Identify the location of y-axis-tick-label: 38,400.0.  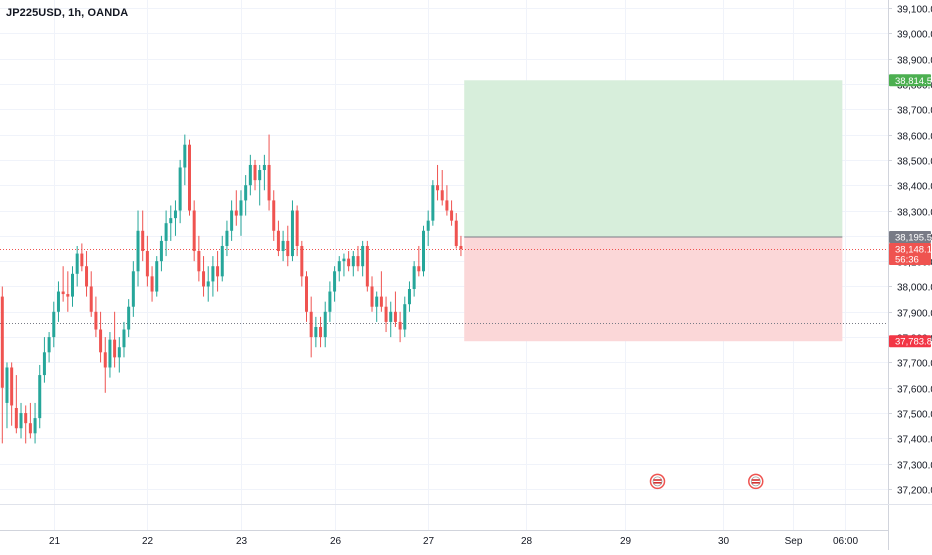
(914, 187).